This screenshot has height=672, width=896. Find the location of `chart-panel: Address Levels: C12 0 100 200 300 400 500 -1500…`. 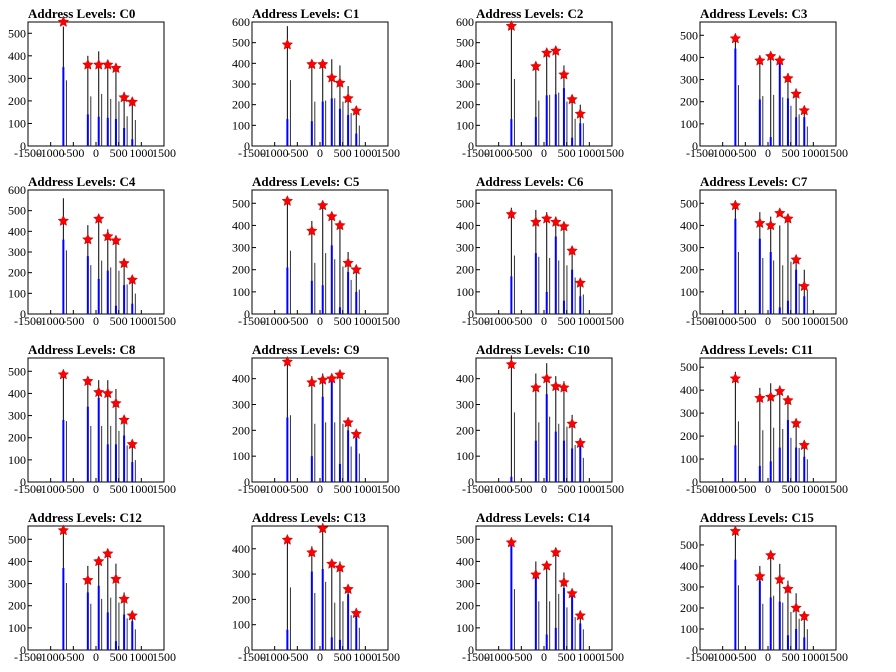

chart-panel: Address Levels: C12 0 100 200 300 400 500 -1500… is located at coordinates (112, 588).